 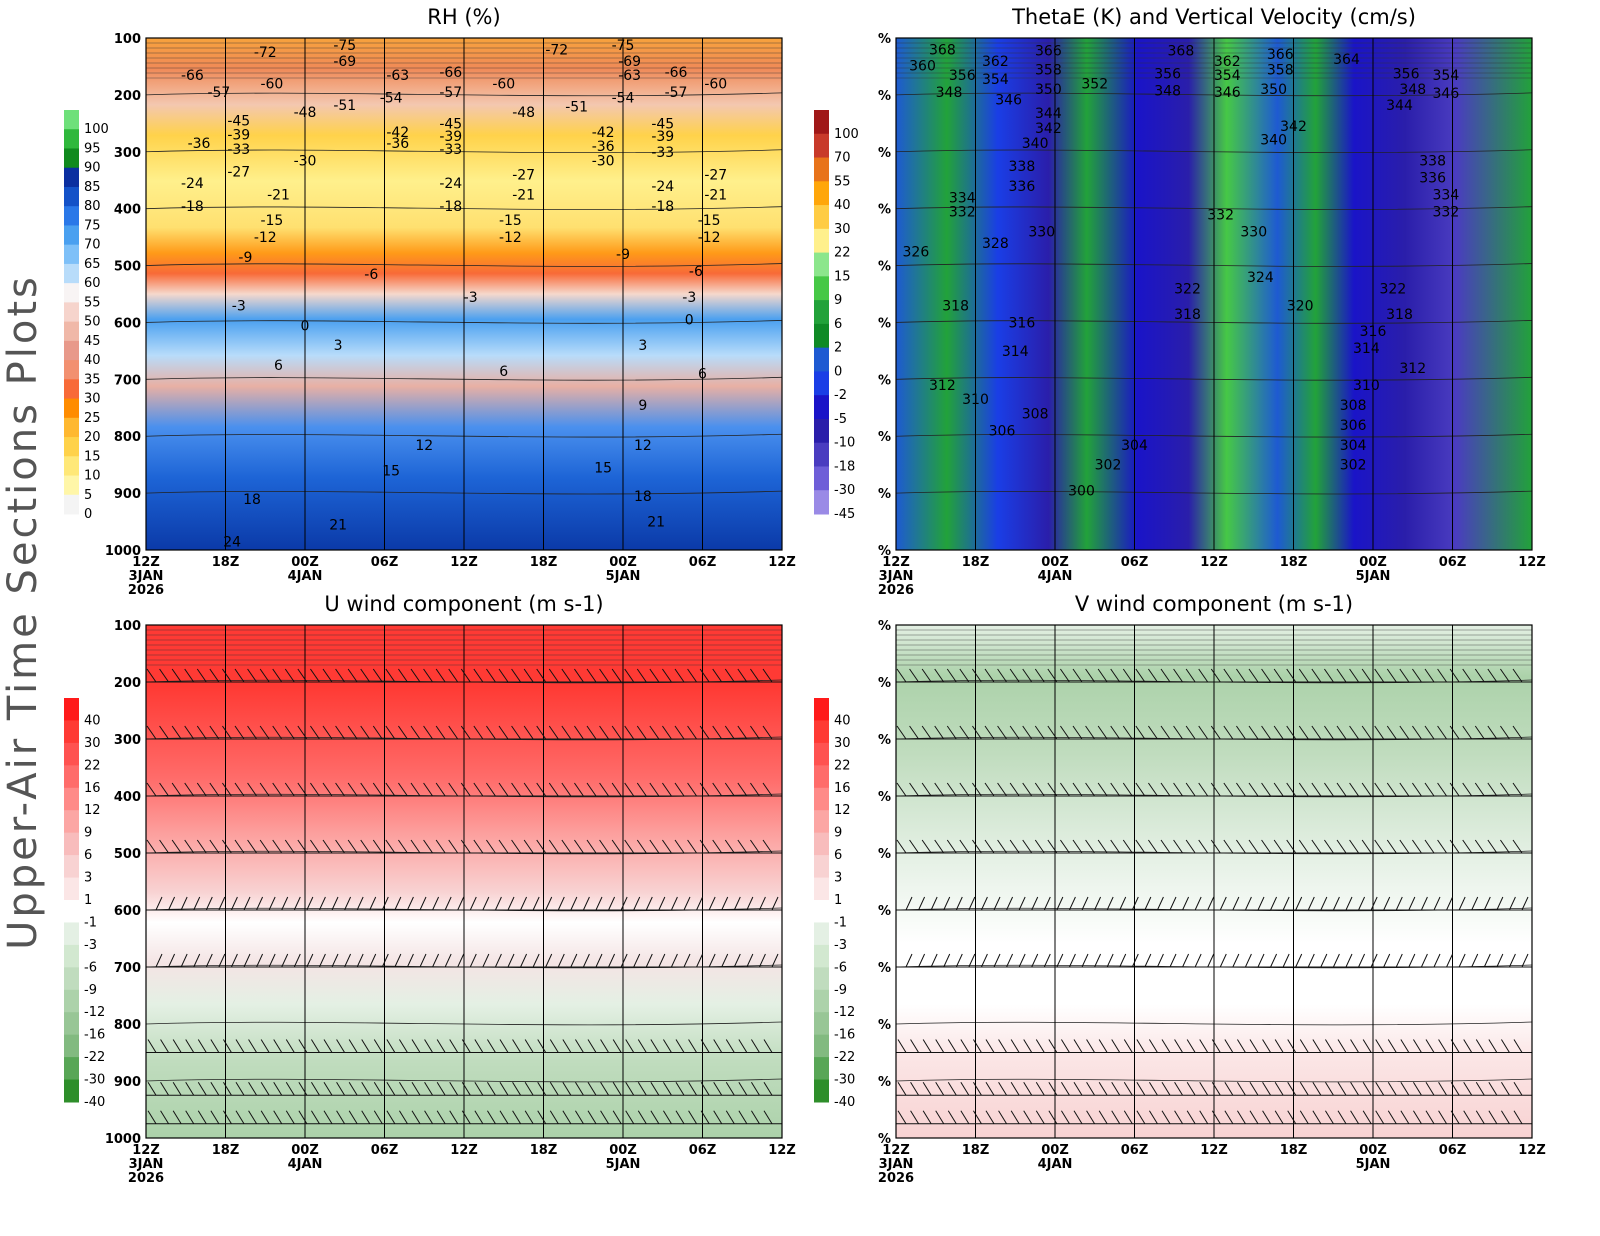 I want to click on contour-label: 354, so click(x=1227, y=76).